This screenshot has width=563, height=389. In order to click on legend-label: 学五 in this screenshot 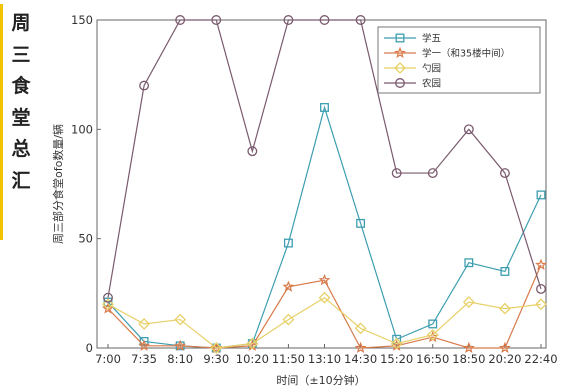, I will do `click(431, 39)`.